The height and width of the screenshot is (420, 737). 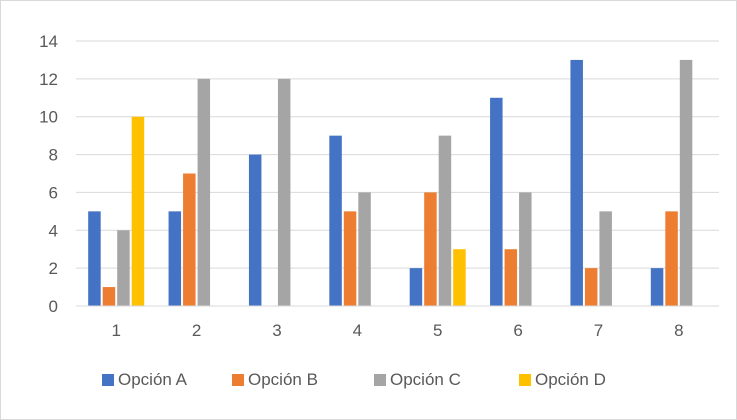 I want to click on x-tick-label: 7, so click(x=598, y=330).